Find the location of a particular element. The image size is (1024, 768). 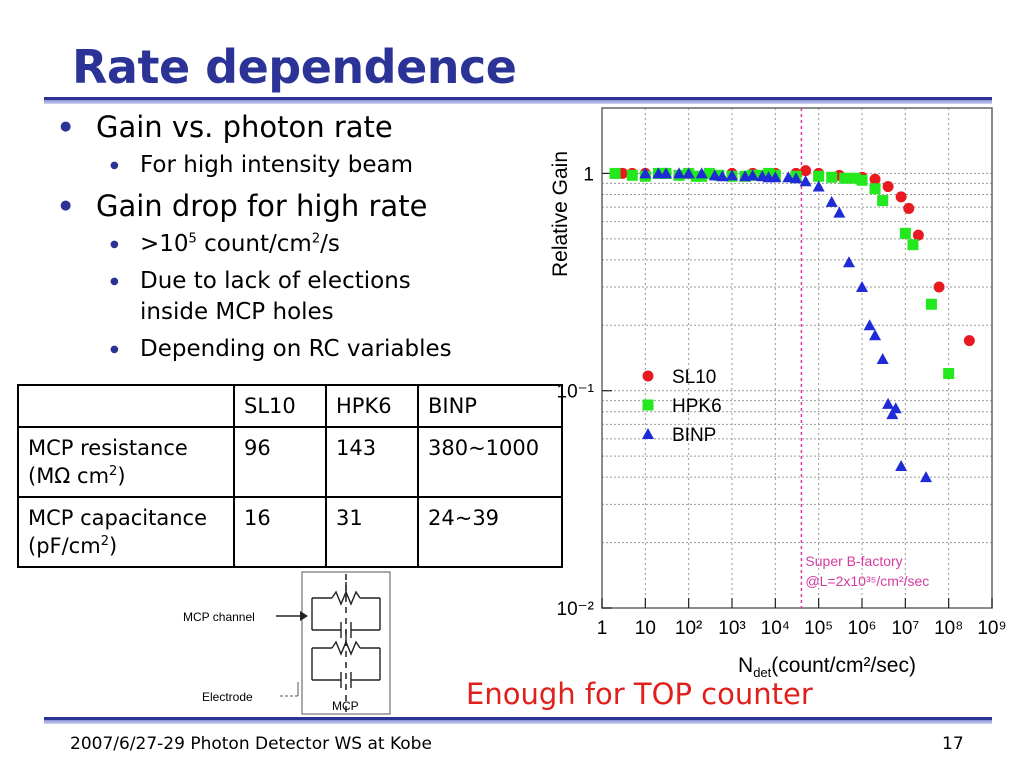

legend-label-hpk6: HPK6 is located at coordinates (697, 406).